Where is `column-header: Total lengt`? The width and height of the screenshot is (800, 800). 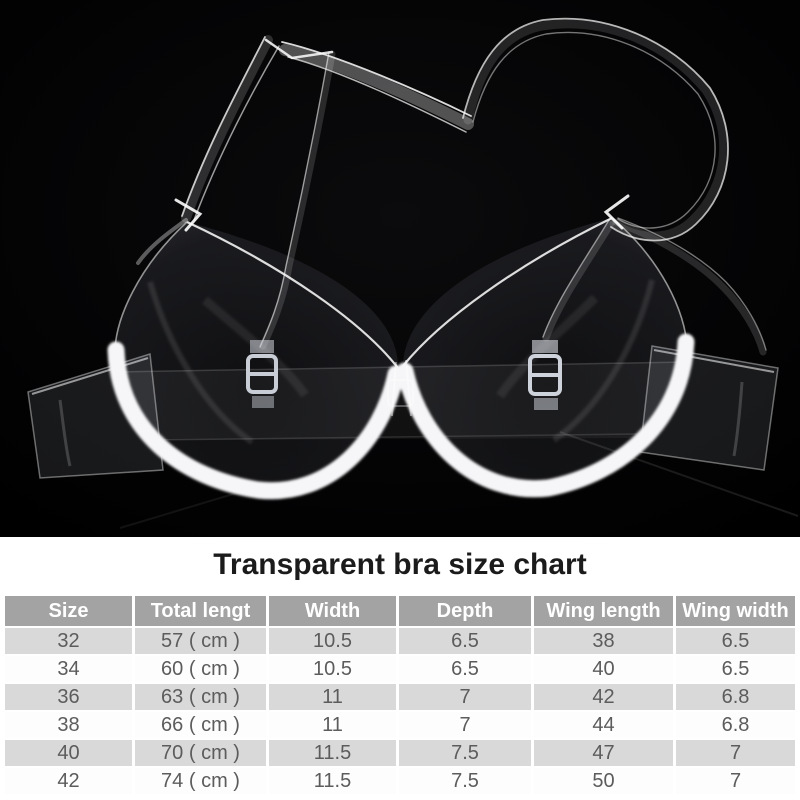 column-header: Total lengt is located at coordinates (200, 611).